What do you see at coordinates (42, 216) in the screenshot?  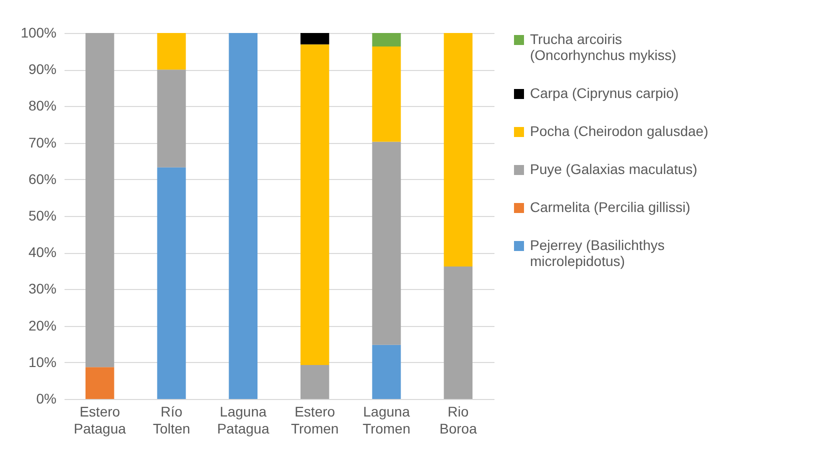 I see `y-tick-label: 50%` at bounding box center [42, 216].